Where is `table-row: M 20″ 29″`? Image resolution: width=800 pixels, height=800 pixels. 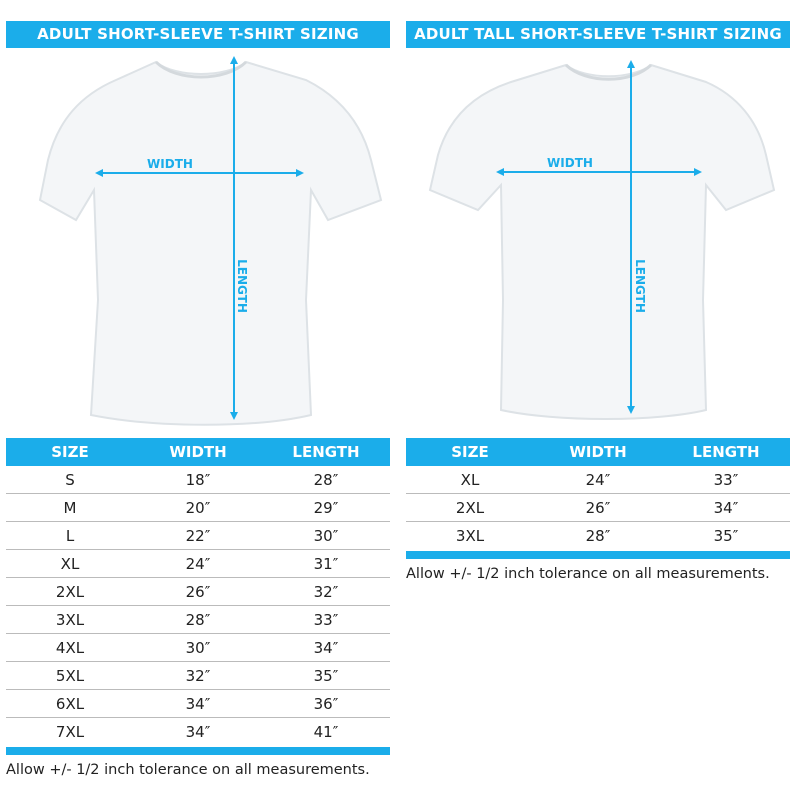 table-row: M 20″ 29″ is located at coordinates (198, 508).